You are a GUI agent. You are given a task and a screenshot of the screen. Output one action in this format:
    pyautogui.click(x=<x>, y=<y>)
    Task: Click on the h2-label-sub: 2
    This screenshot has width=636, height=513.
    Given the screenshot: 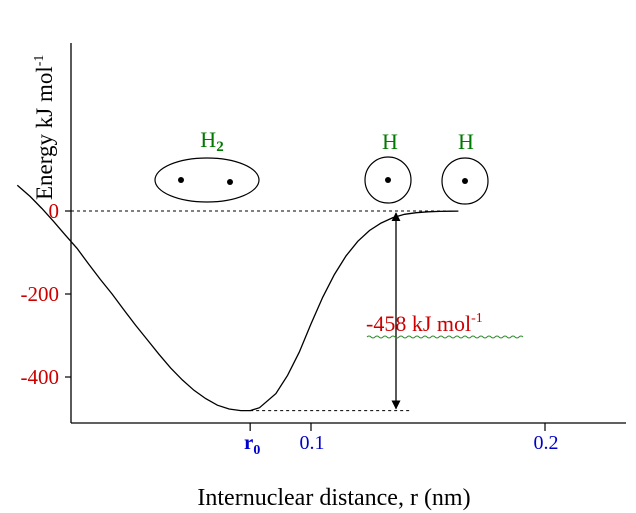 What is the action you would take?
    pyautogui.click(x=220, y=147)
    